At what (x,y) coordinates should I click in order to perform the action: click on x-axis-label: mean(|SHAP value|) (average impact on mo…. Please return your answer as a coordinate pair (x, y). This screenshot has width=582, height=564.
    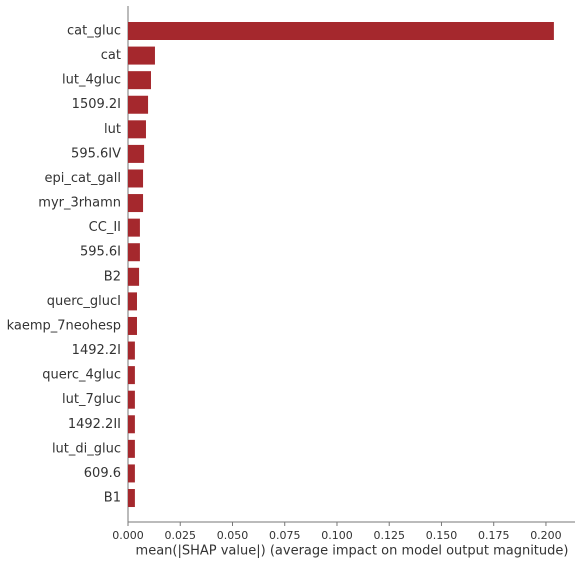
    Looking at the image, I should click on (352, 551).